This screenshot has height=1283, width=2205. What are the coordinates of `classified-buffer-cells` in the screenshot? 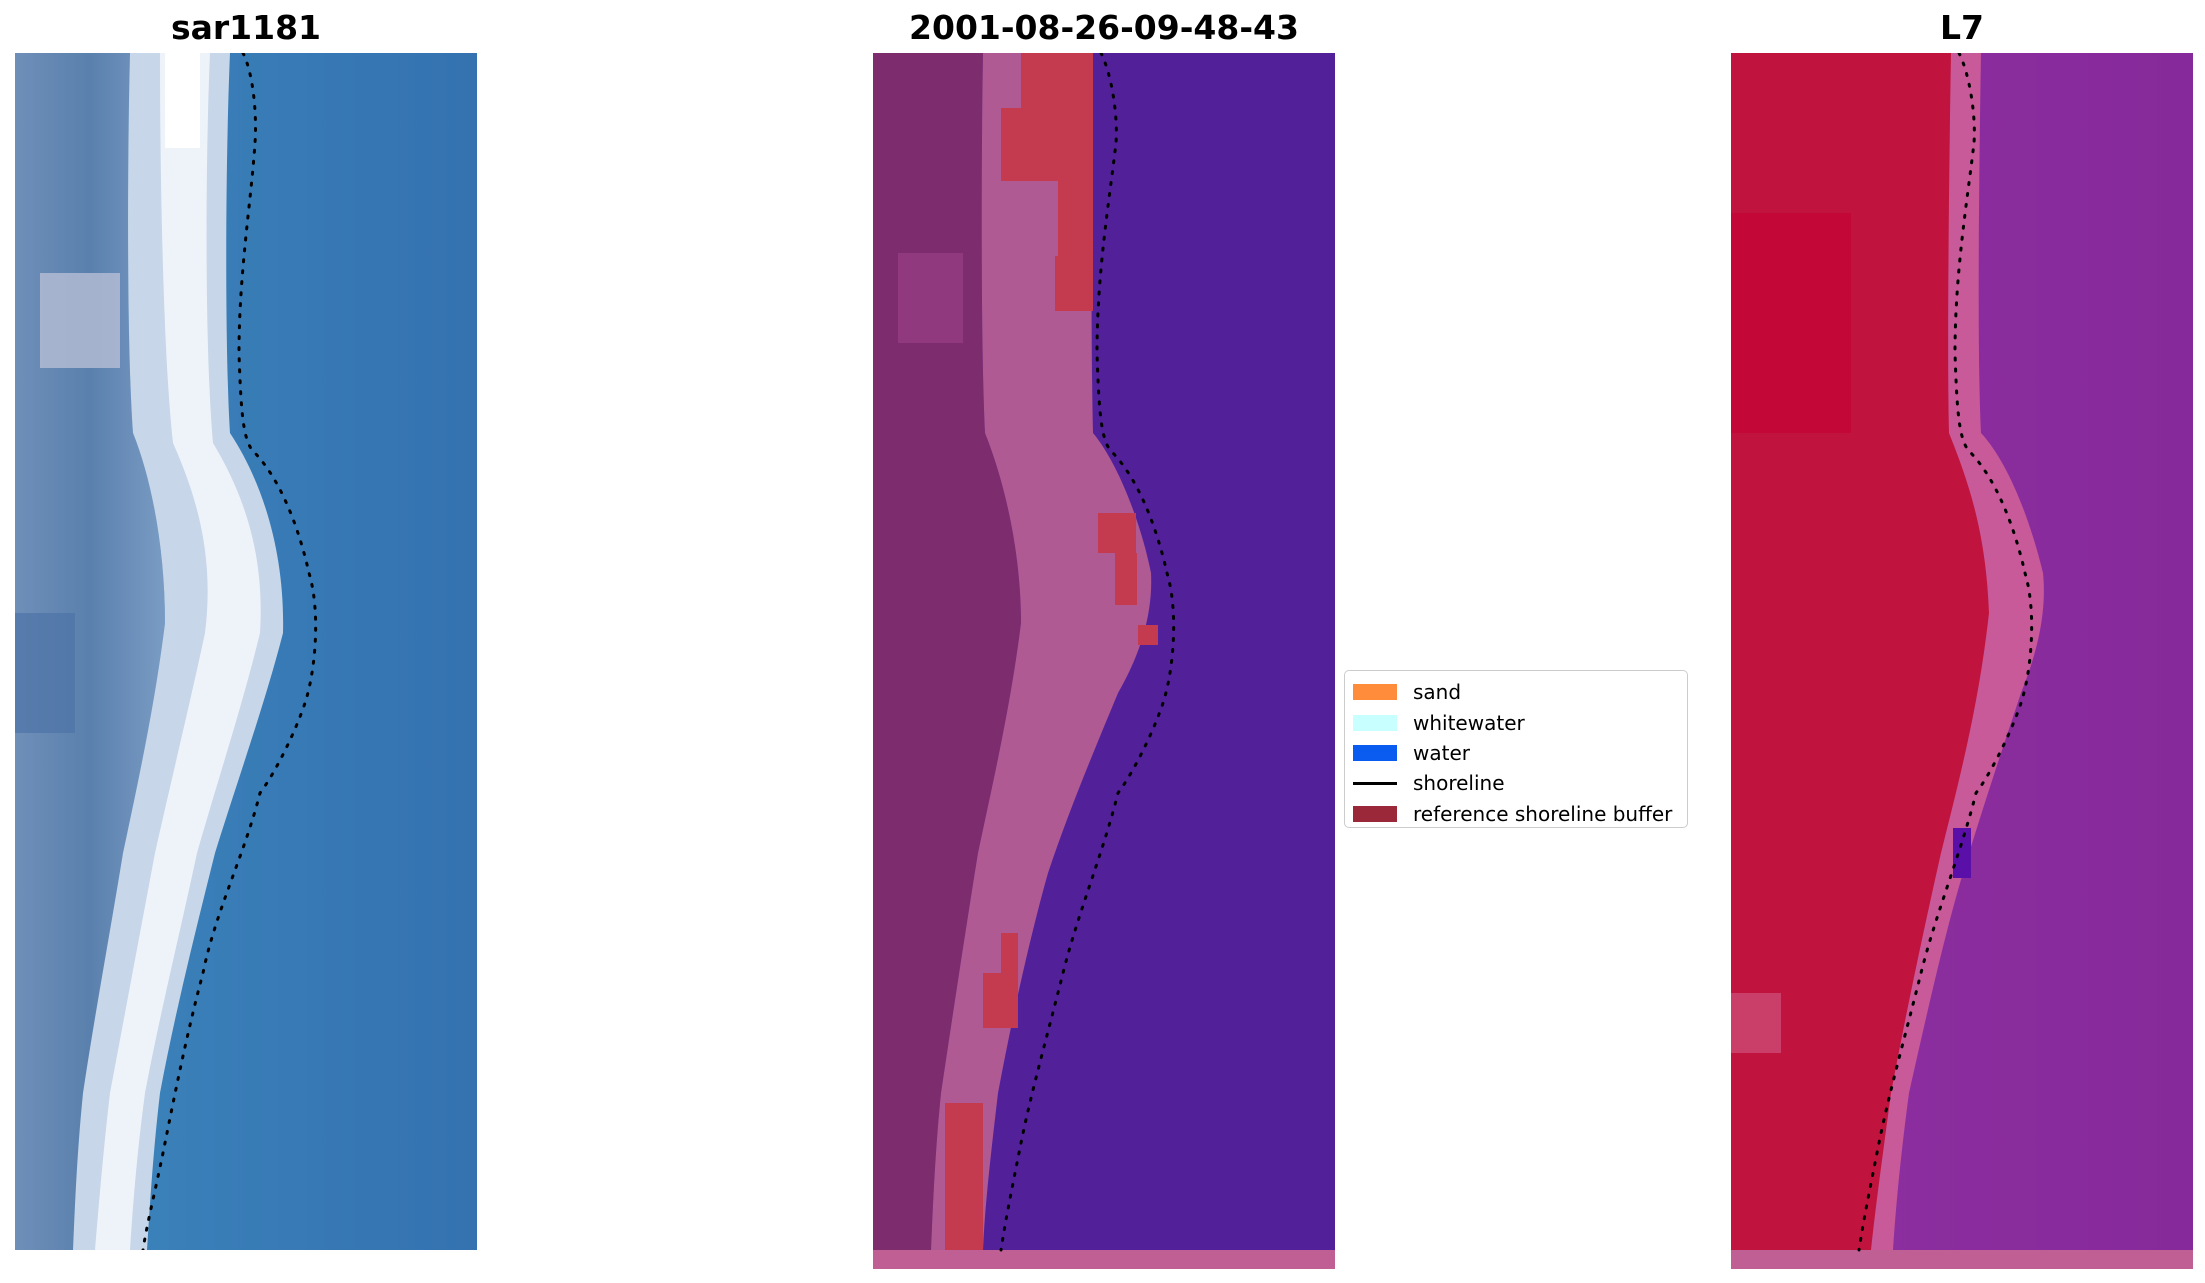 It's located at (1051, 651).